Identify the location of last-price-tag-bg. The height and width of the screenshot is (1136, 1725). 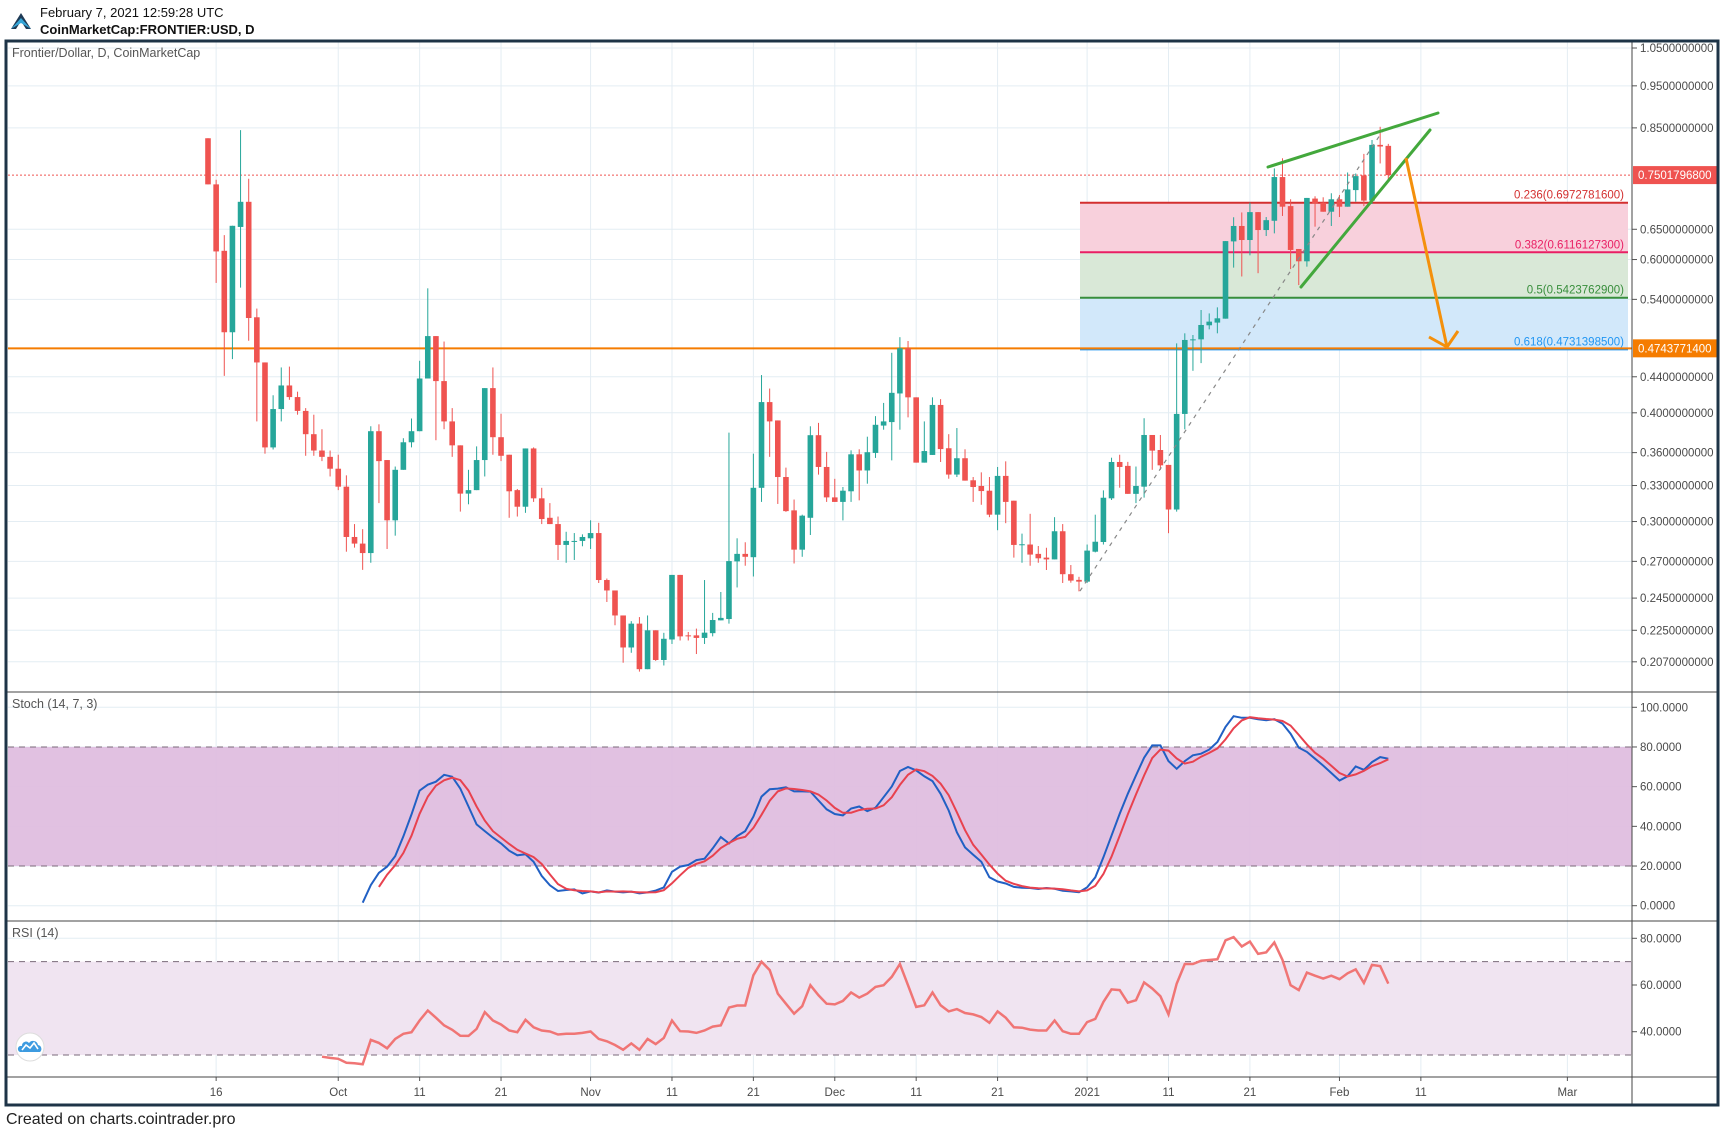
(1675, 175).